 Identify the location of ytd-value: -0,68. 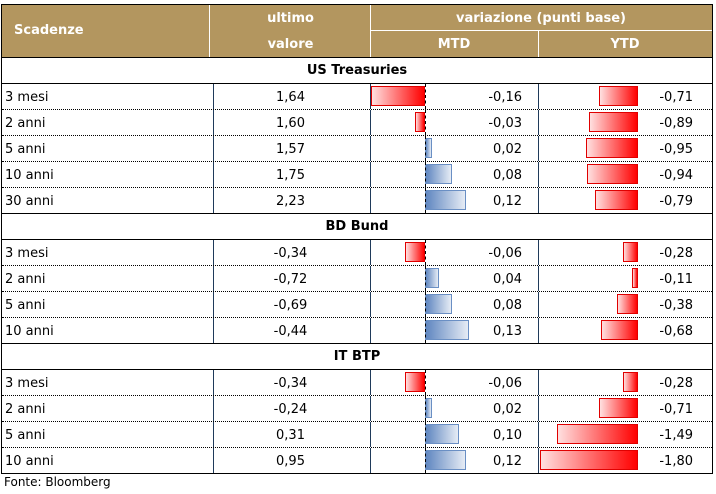
(676, 331).